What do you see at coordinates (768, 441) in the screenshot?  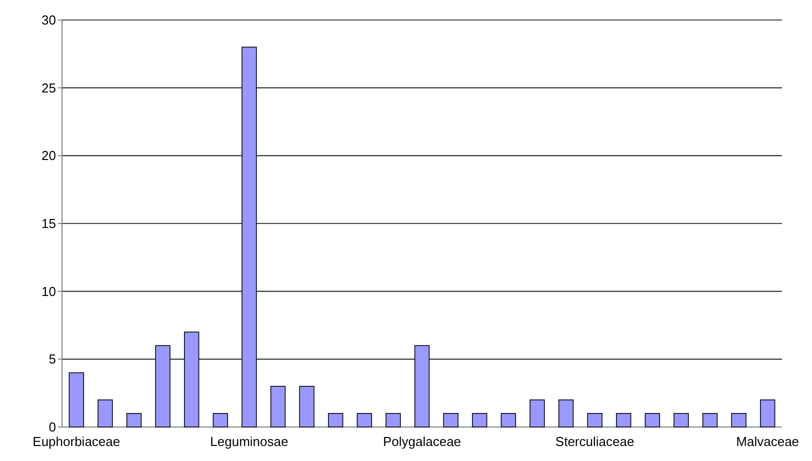 I see `x-tick-label: Malvaceae` at bounding box center [768, 441].